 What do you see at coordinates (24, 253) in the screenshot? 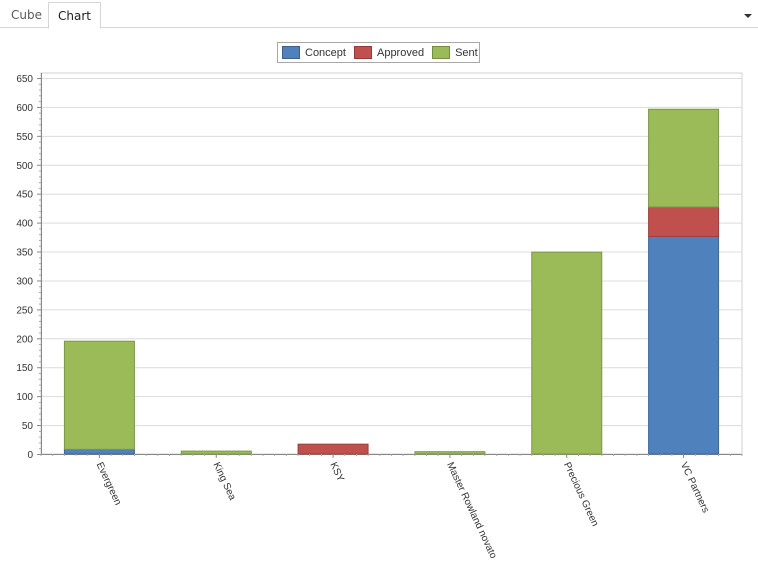
I see `y-tick-label: 350` at bounding box center [24, 253].